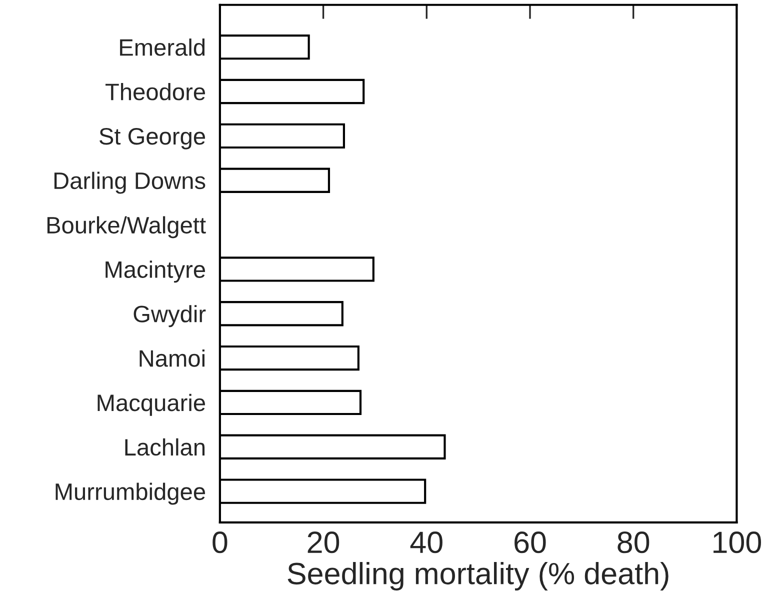 Image resolution: width=769 pixels, height=611 pixels. Describe the element at coordinates (155, 271) in the screenshot. I see `y-tick-label: Macintyre` at that location.